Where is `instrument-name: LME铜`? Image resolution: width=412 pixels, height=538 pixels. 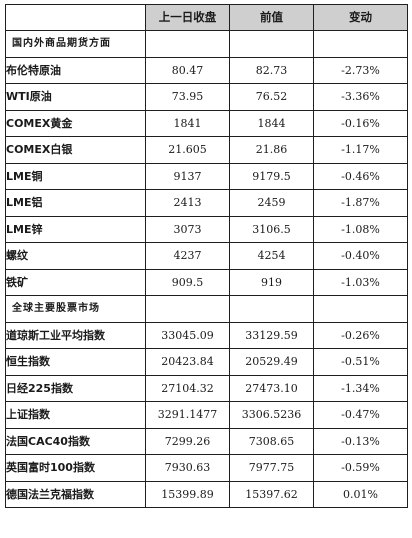 instrument-name: LME铜 is located at coordinates (75, 176).